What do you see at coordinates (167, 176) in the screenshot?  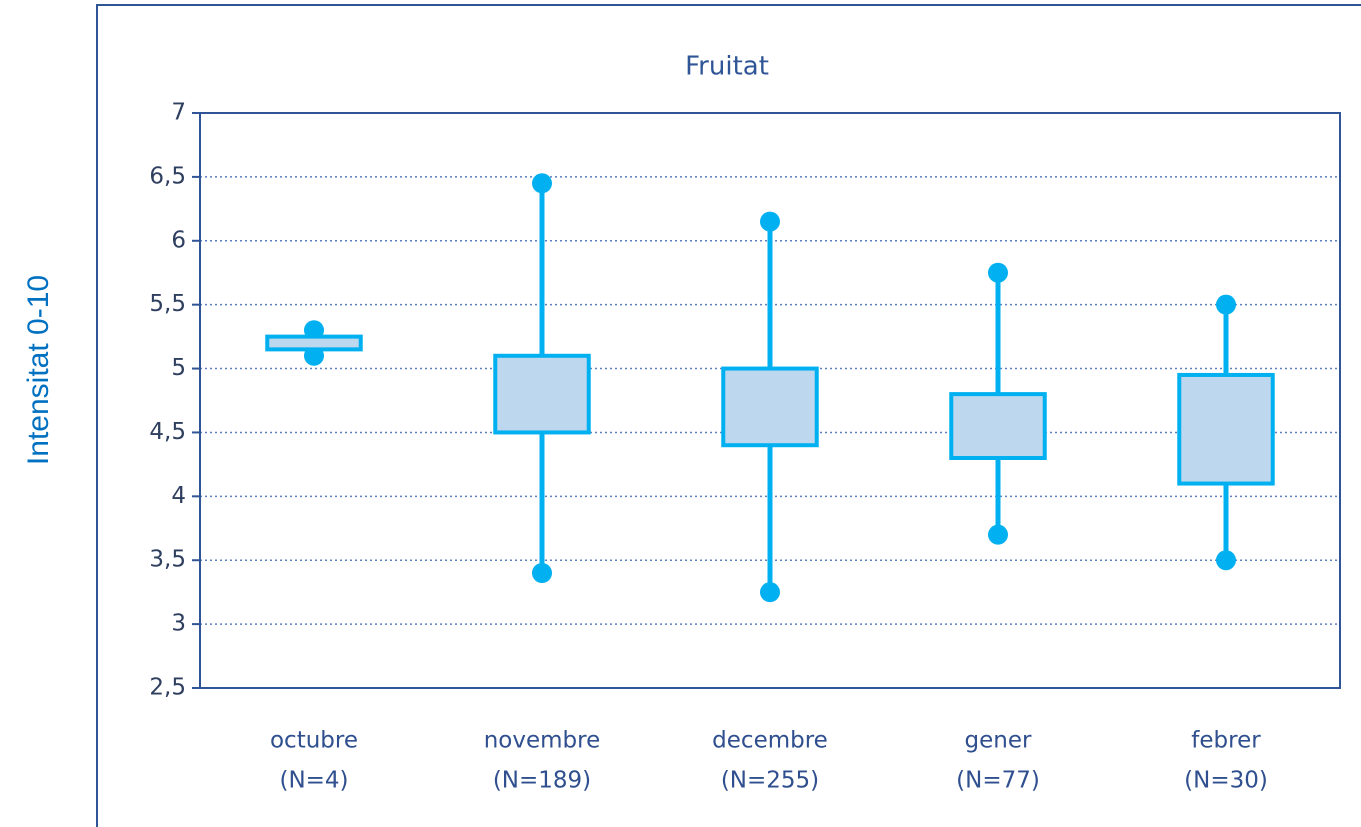 I see `y-tick-label: 6,5` at bounding box center [167, 176].